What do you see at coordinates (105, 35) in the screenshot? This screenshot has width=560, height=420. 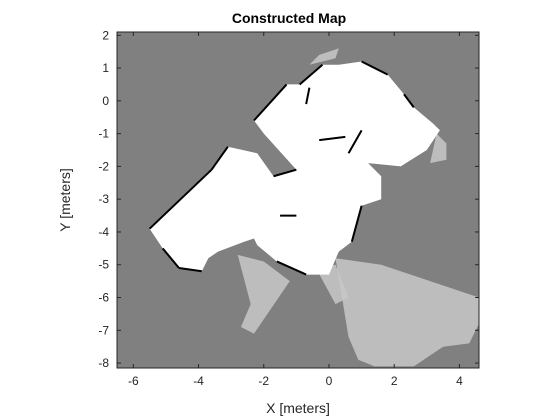 I see `y-tick-label: 2` at bounding box center [105, 35].